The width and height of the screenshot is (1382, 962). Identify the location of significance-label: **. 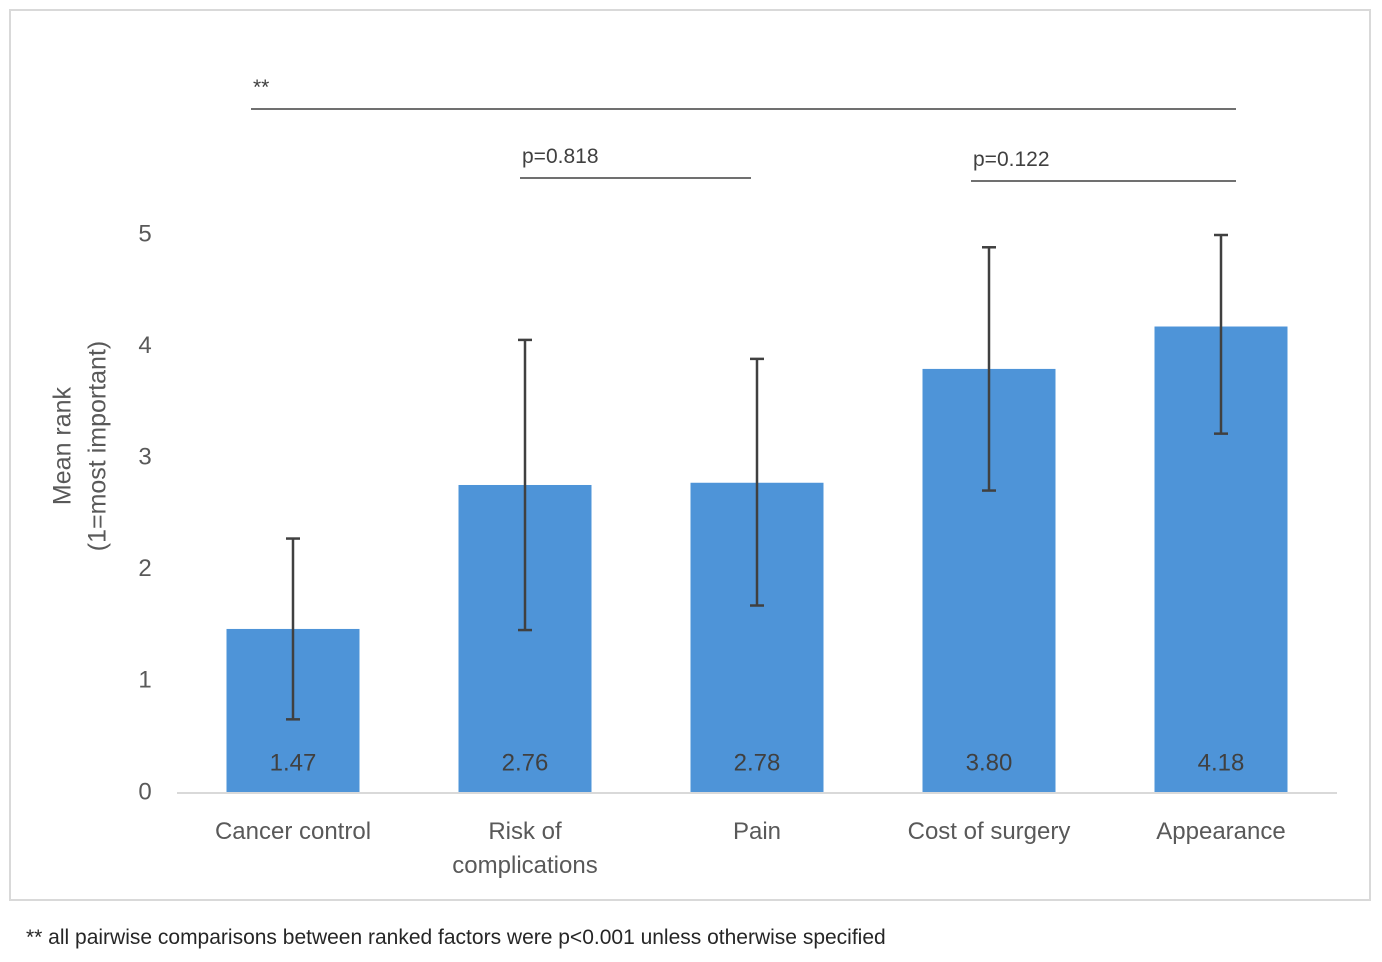
(261, 87).